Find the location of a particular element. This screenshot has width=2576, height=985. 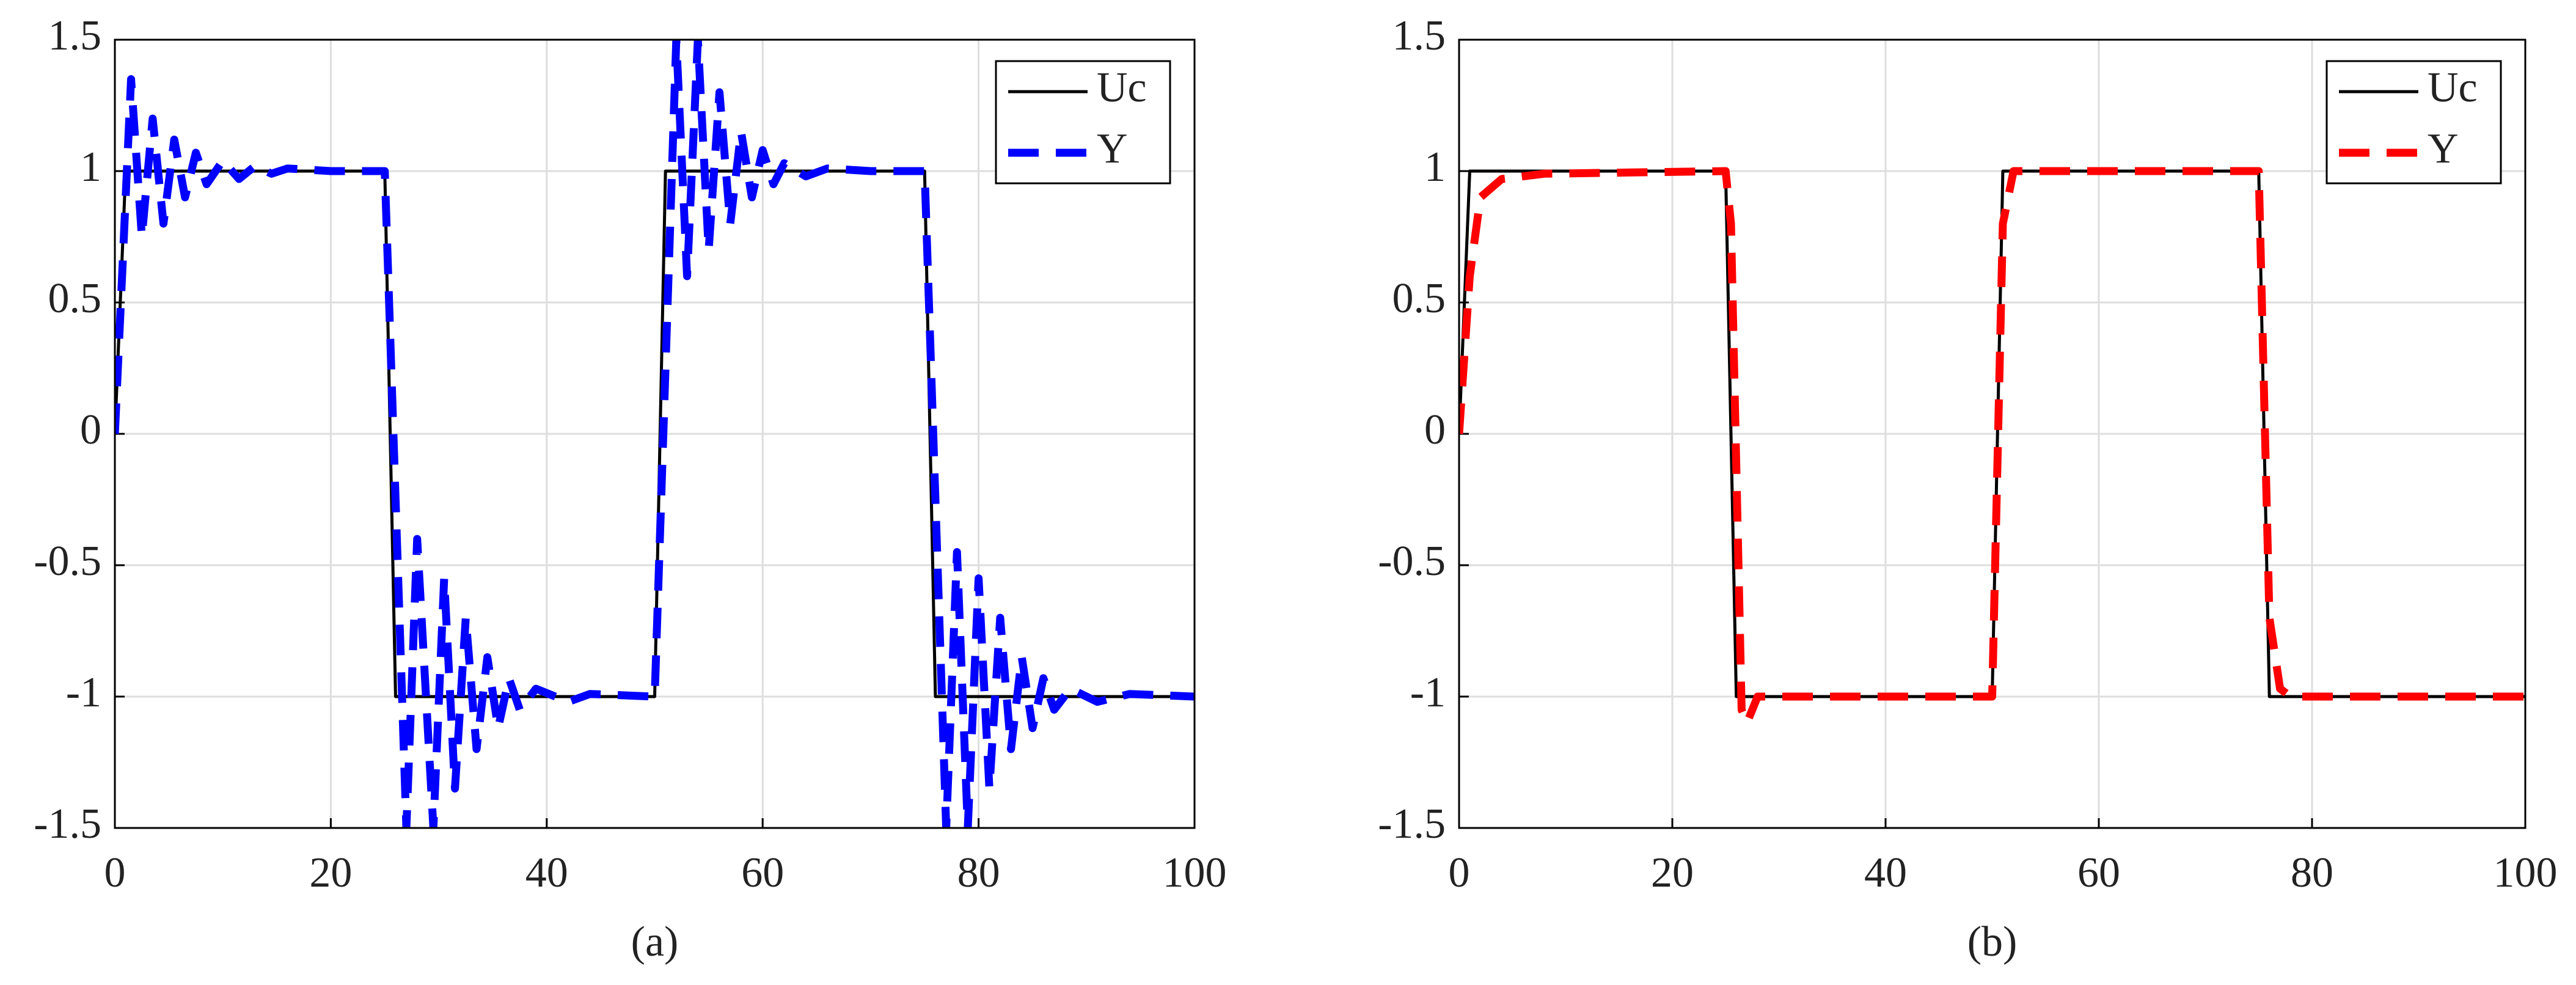

caption: (b) is located at coordinates (1992, 941).